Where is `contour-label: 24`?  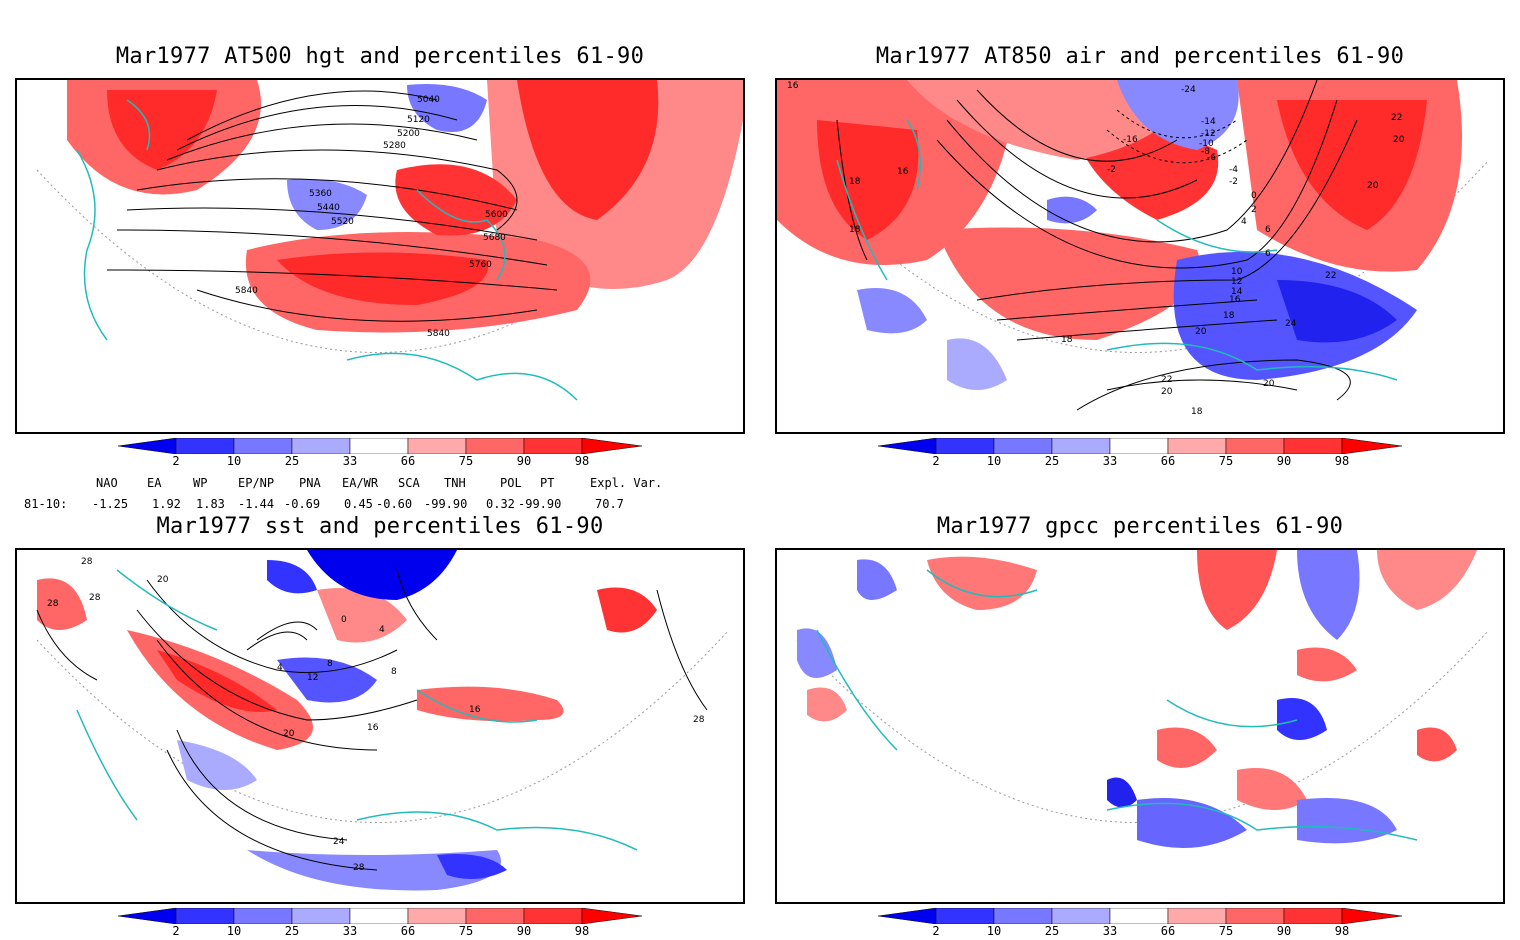
contour-label: 24 is located at coordinates (339, 842).